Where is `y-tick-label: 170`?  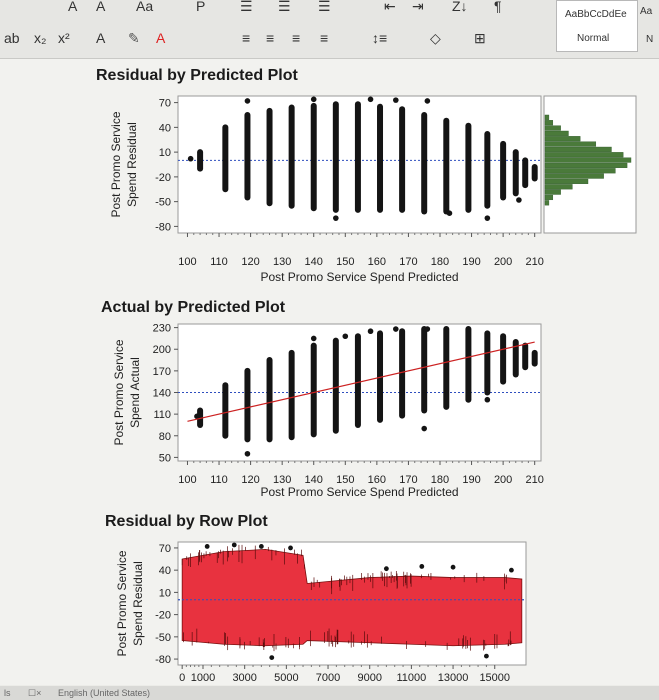
y-tick-label: 170 is located at coordinates (162, 372).